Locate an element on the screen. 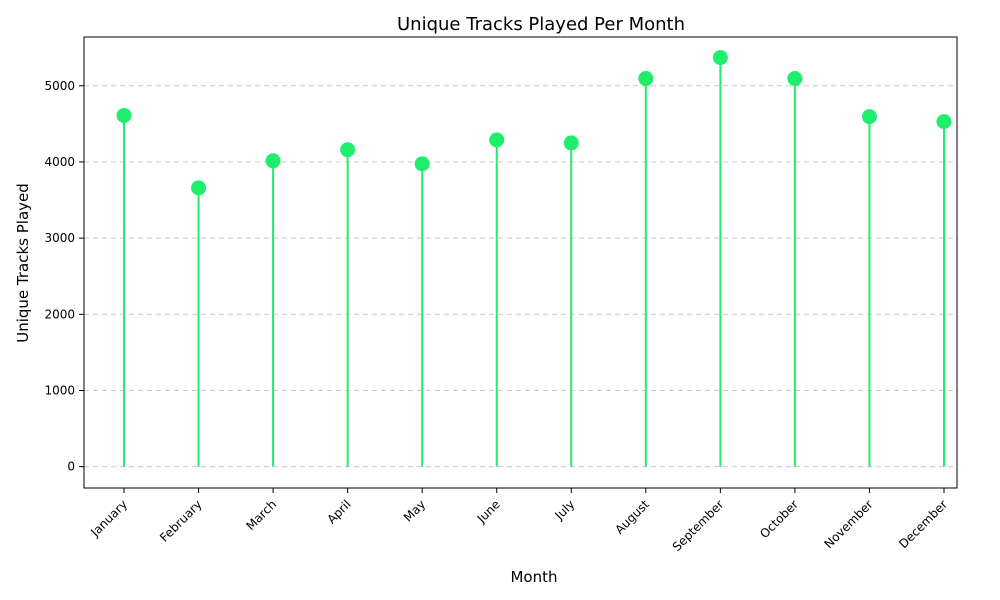 This screenshot has width=1000, height=600. marker-september is located at coordinates (720, 58).